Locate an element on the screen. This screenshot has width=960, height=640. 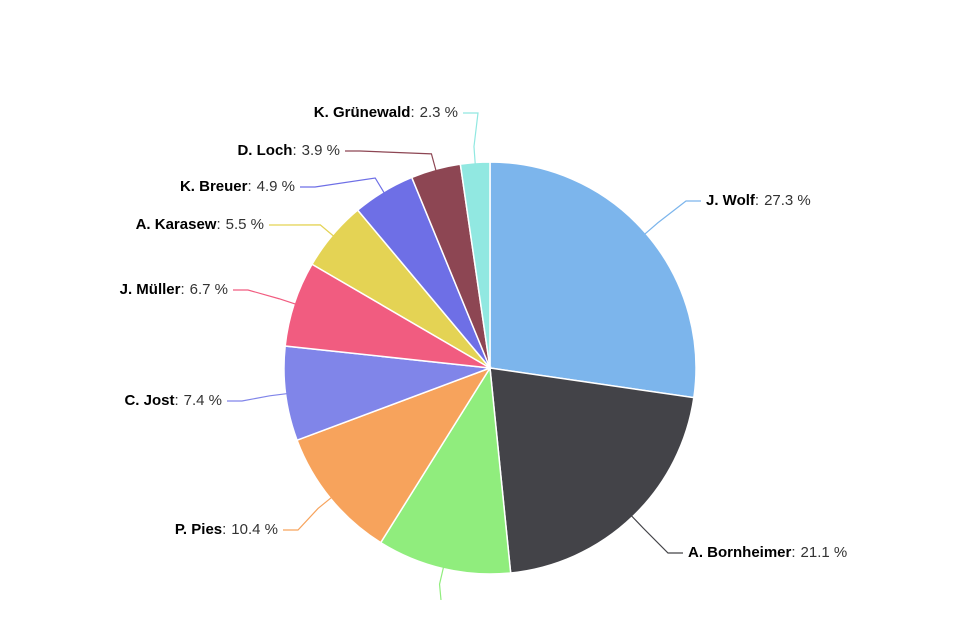
label-name: P. Pies is located at coordinates (198, 529).